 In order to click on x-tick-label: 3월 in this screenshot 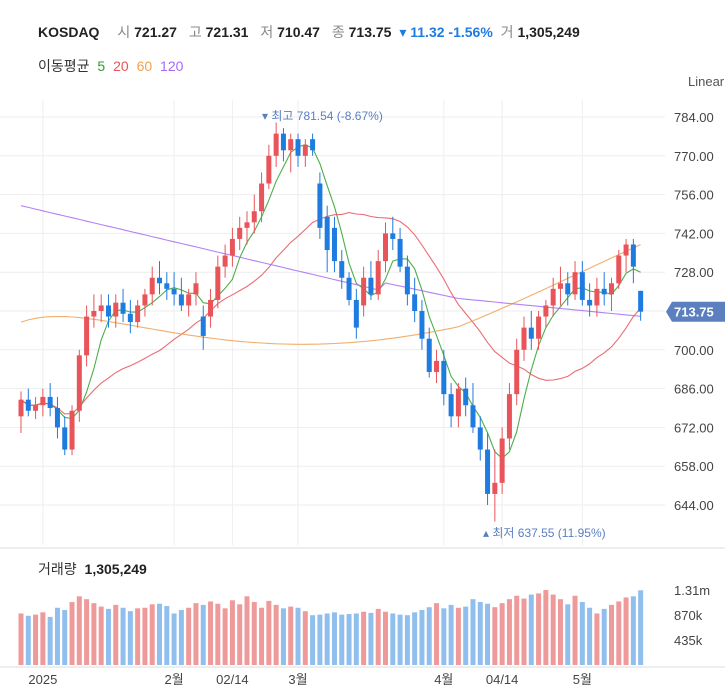, I will do `click(297, 679)`.